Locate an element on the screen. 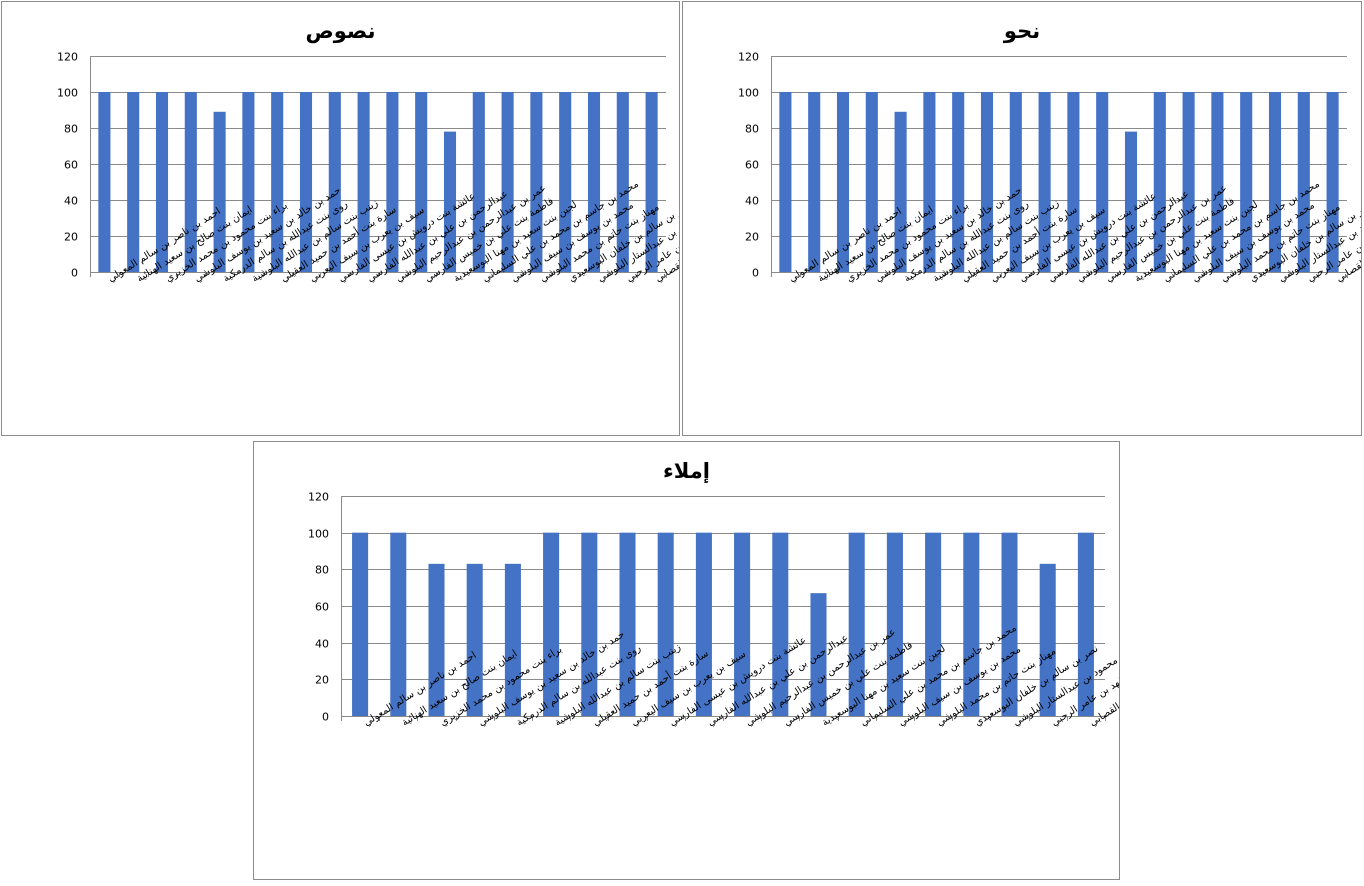  chart-title: نحو is located at coordinates (1021, 31).